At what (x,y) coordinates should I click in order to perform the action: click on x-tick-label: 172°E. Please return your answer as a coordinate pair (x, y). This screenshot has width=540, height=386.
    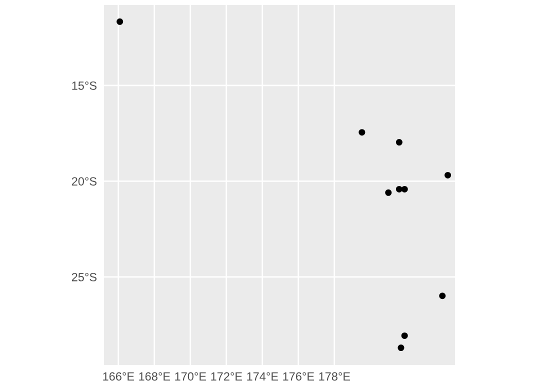
    Looking at the image, I should click on (226, 376).